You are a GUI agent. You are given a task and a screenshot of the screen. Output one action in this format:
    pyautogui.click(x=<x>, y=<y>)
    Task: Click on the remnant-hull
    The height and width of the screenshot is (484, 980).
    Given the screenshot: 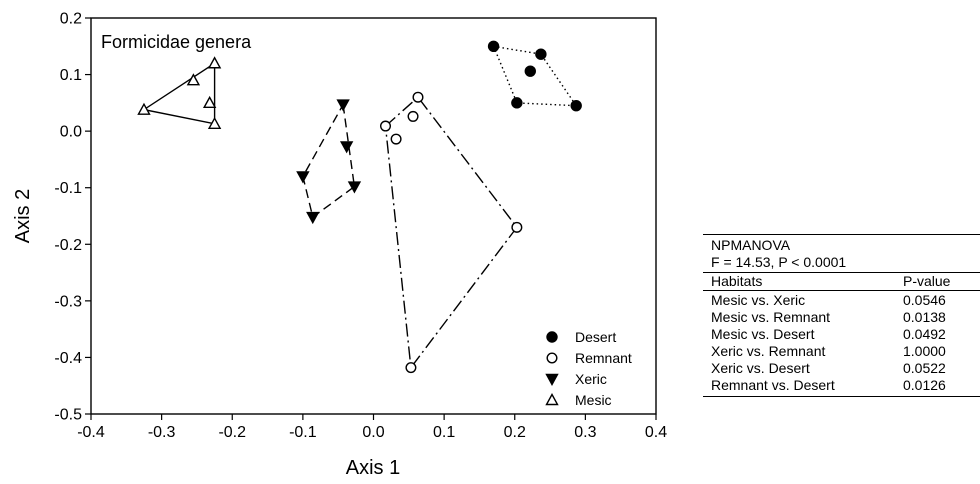 What is the action you would take?
    pyautogui.click(x=451, y=233)
    